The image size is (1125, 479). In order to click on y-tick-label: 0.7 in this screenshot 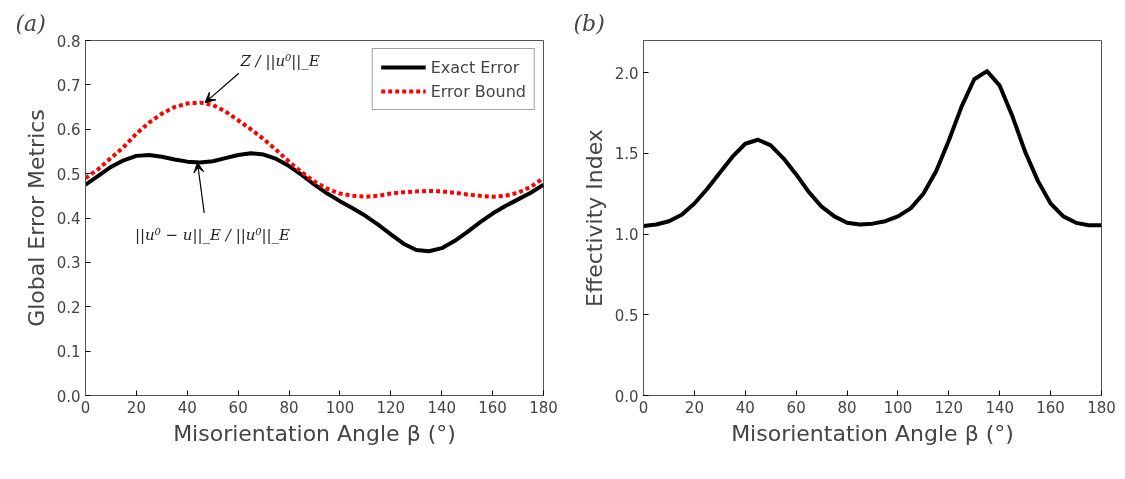, I will do `click(68, 85)`.